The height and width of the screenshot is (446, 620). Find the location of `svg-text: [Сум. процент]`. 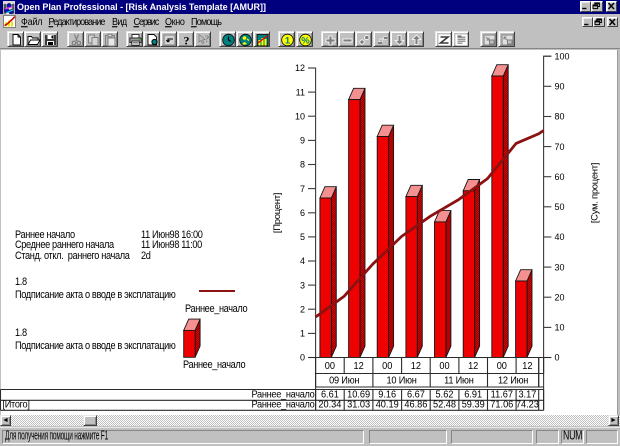

svg-text: [Сум. процент] is located at coordinates (595, 193).